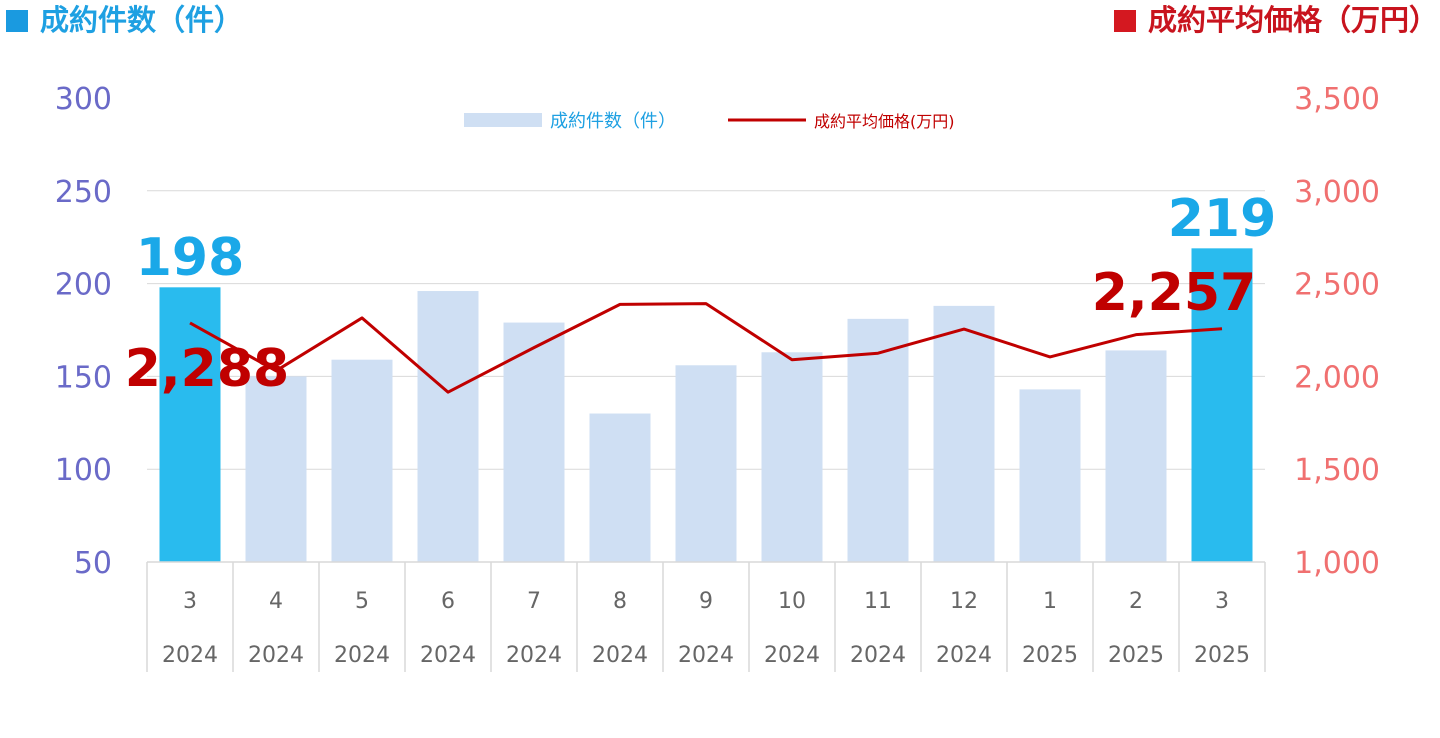 Image resolution: width=1440 pixels, height=738 pixels. What do you see at coordinates (706, 601) in the screenshot?
I see `month-label: 9` at bounding box center [706, 601].